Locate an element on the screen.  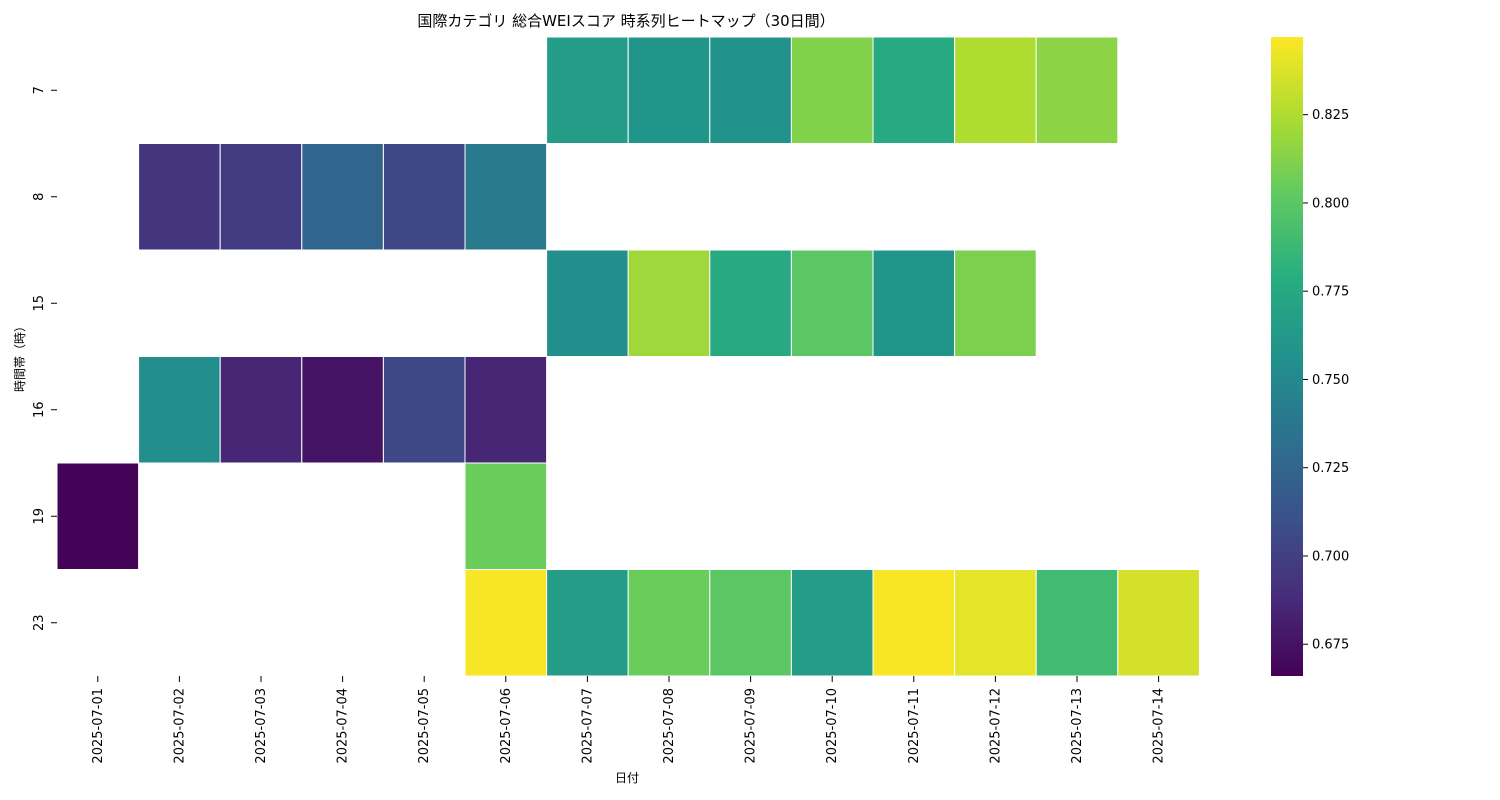
colorbar-tick-label: 0.725 is located at coordinates (1330, 468).